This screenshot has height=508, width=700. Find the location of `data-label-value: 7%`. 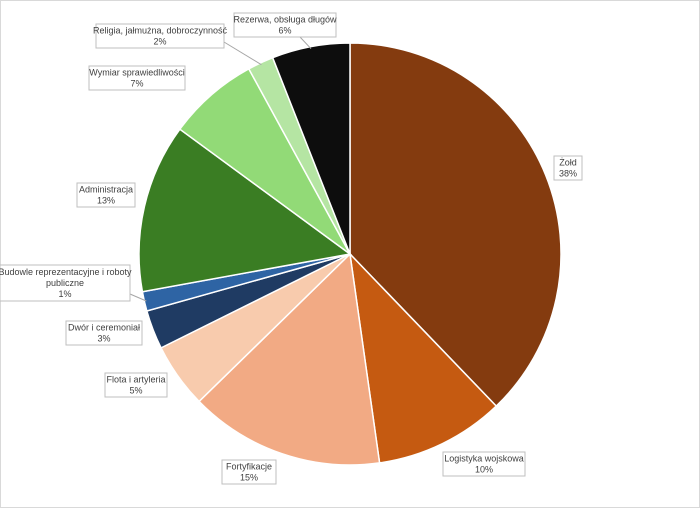

data-label-value: 7% is located at coordinates (136, 84).